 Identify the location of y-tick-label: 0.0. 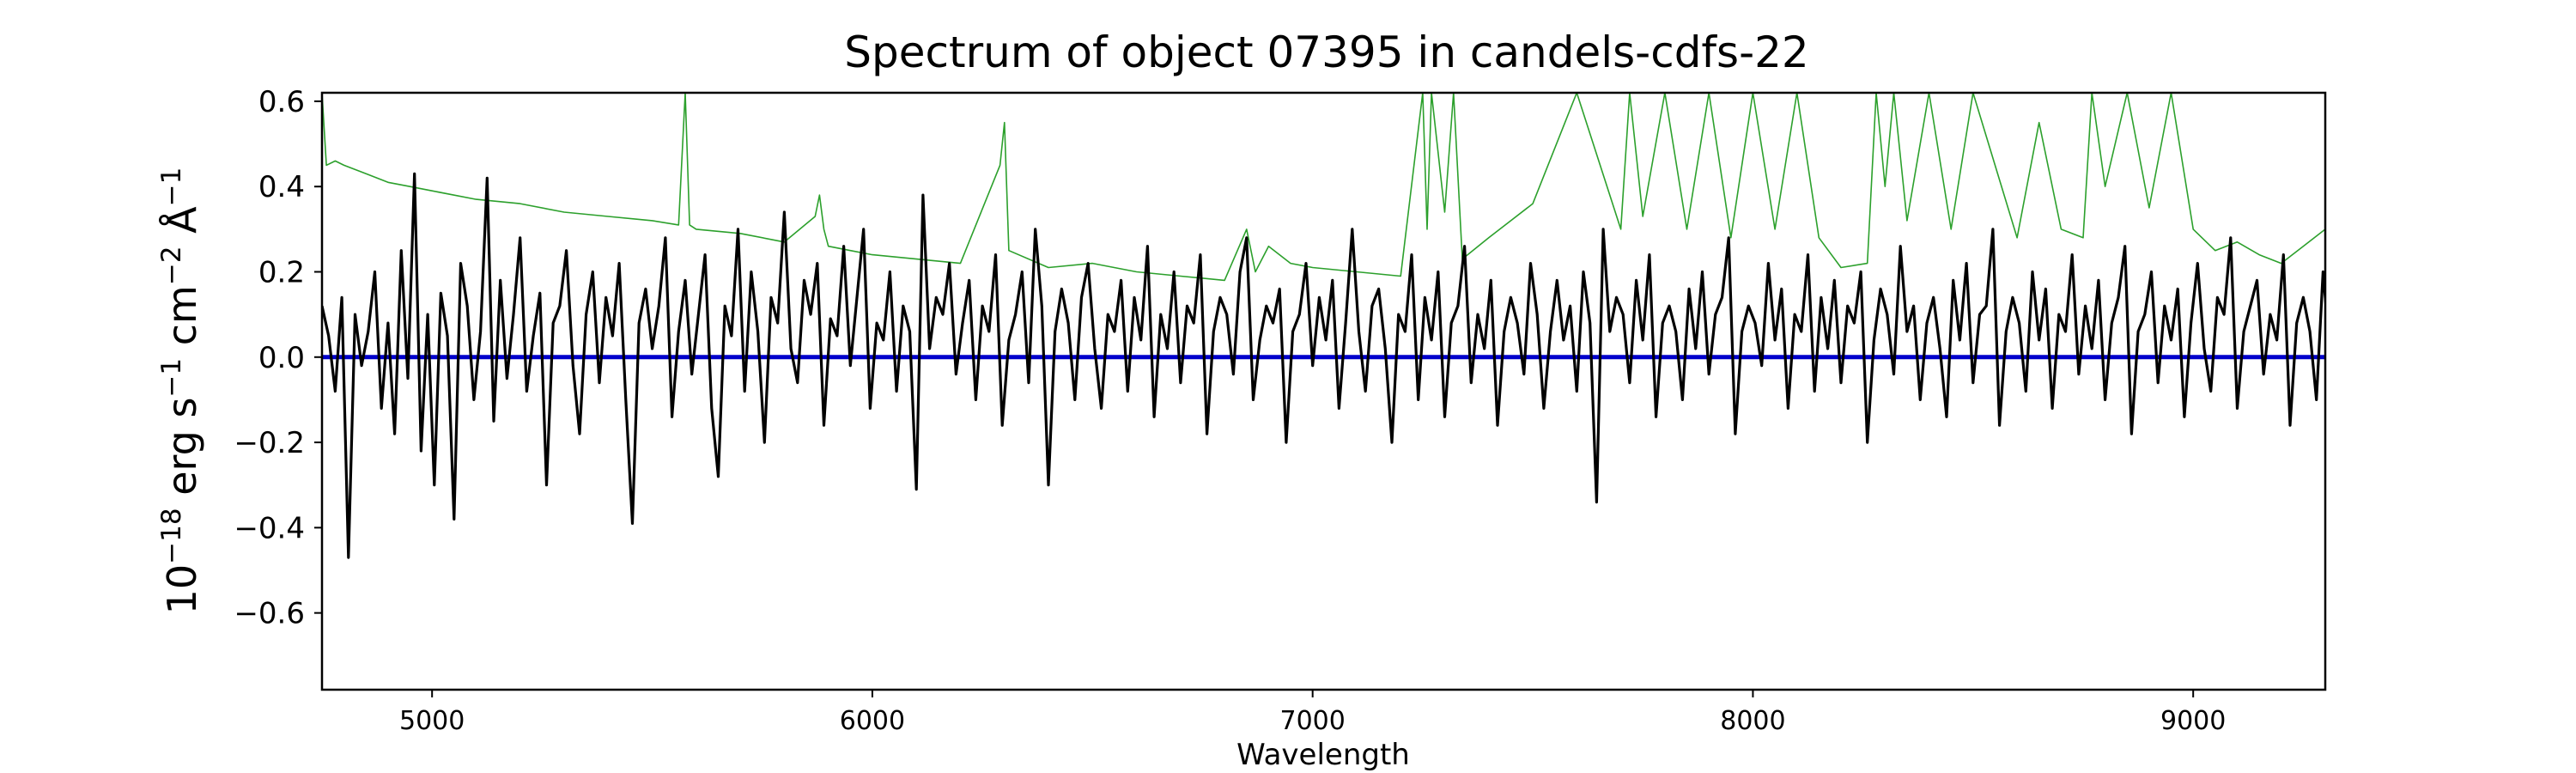
(281, 358).